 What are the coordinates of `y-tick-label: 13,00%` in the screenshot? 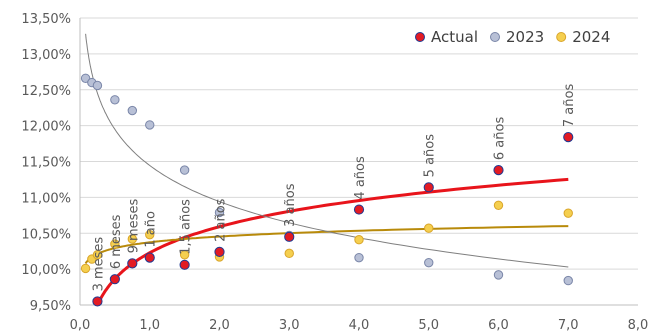 It's located at (46, 55).